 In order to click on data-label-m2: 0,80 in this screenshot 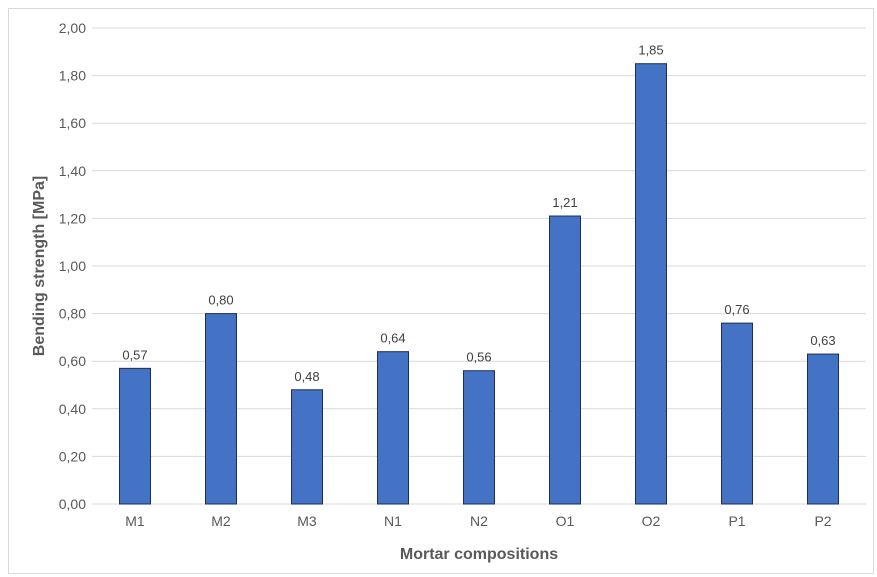, I will do `click(220, 300)`.